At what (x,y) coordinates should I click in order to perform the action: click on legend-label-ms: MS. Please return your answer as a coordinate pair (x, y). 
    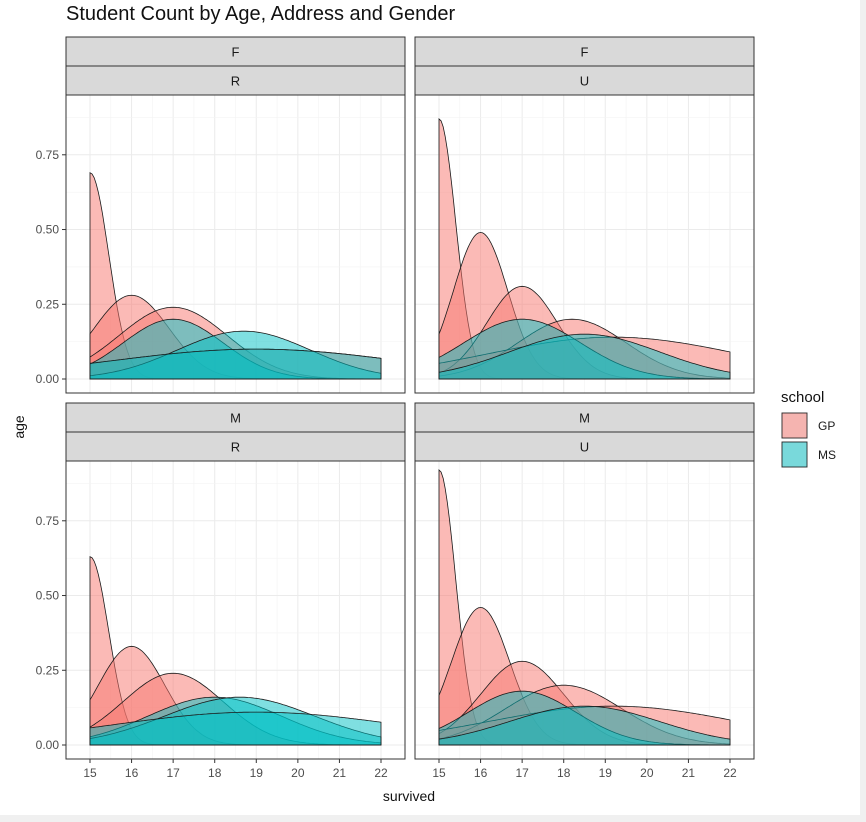
    Looking at the image, I should click on (827, 455).